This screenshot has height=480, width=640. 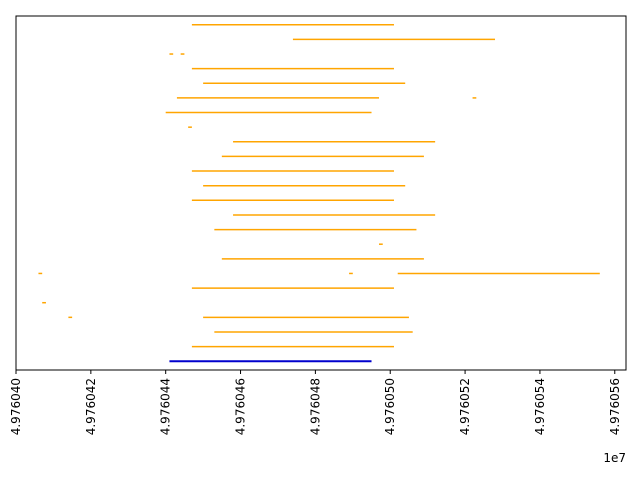 What do you see at coordinates (614, 458) in the screenshot?
I see `x-axis-offset-label: 1e7` at bounding box center [614, 458].